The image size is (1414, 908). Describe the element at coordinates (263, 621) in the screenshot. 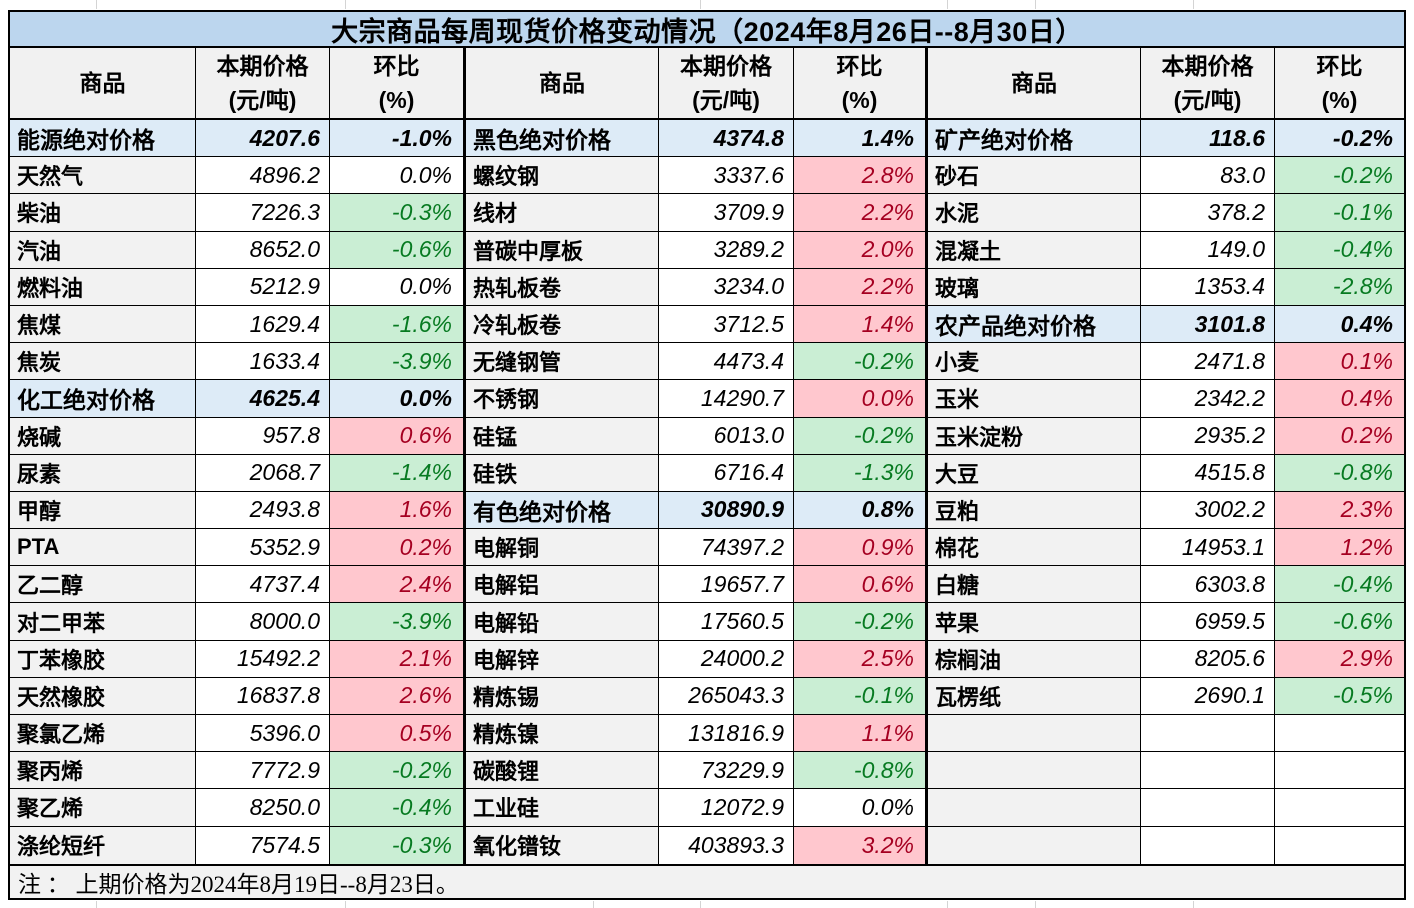

I see `price-cell: 8000.0` at that location.